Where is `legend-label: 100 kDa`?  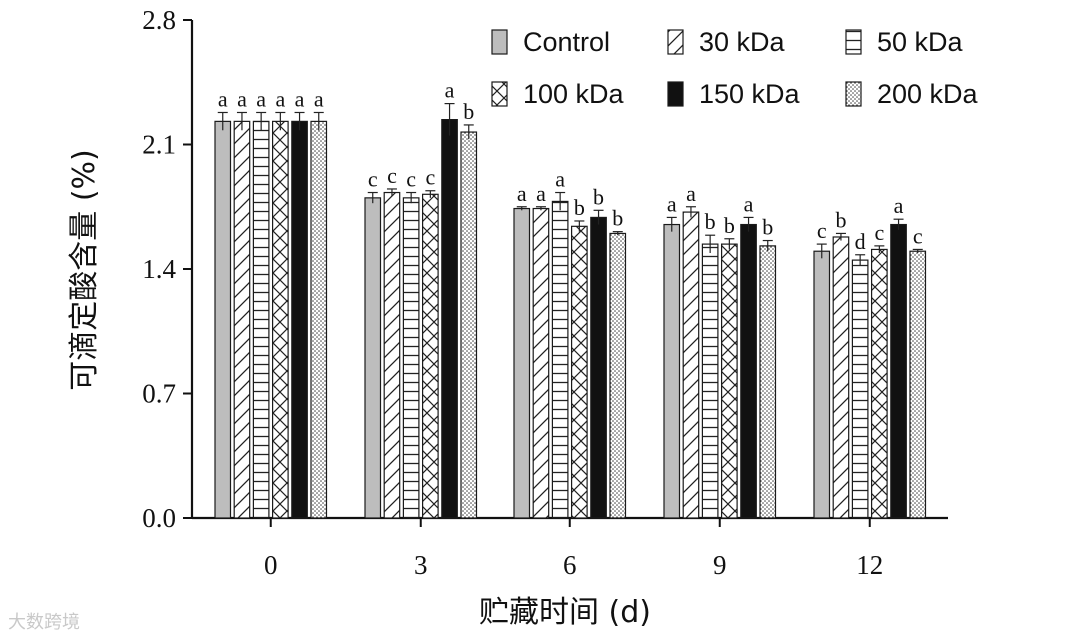 legend-label: 100 kDa is located at coordinates (574, 94).